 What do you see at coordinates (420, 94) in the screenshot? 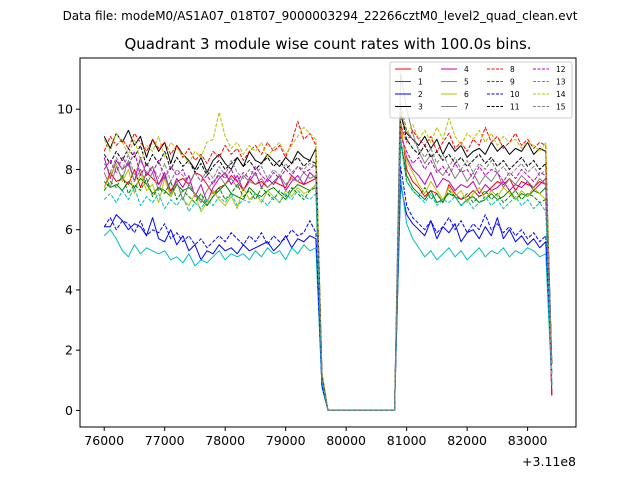
I see `legend-label-2: 2` at bounding box center [420, 94].